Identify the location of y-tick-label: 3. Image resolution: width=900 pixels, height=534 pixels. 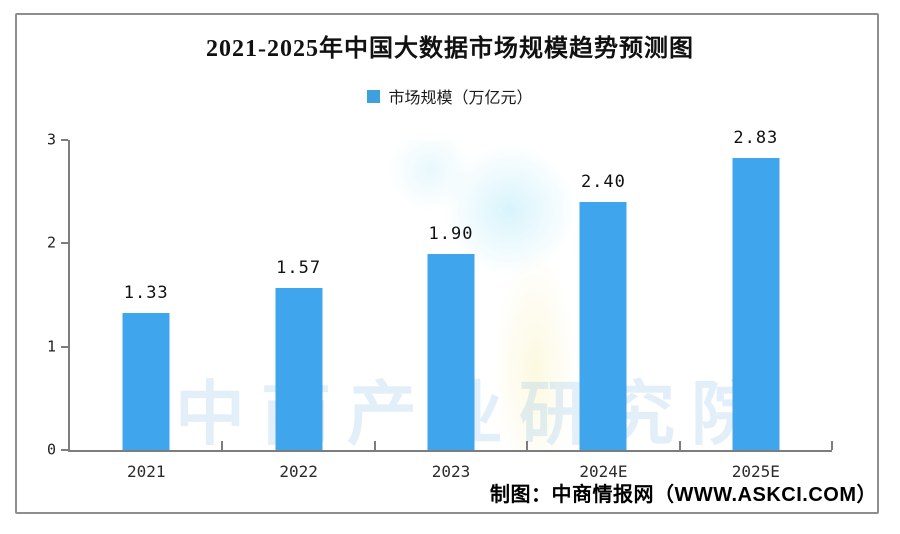
(51, 139).